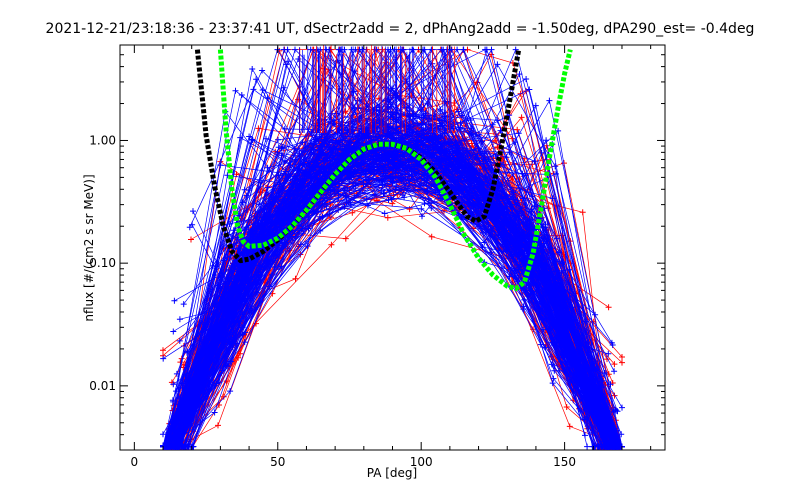  What do you see at coordinates (102, 140) in the screenshot?
I see `y-tick-label-2: 1.00` at bounding box center [102, 140].